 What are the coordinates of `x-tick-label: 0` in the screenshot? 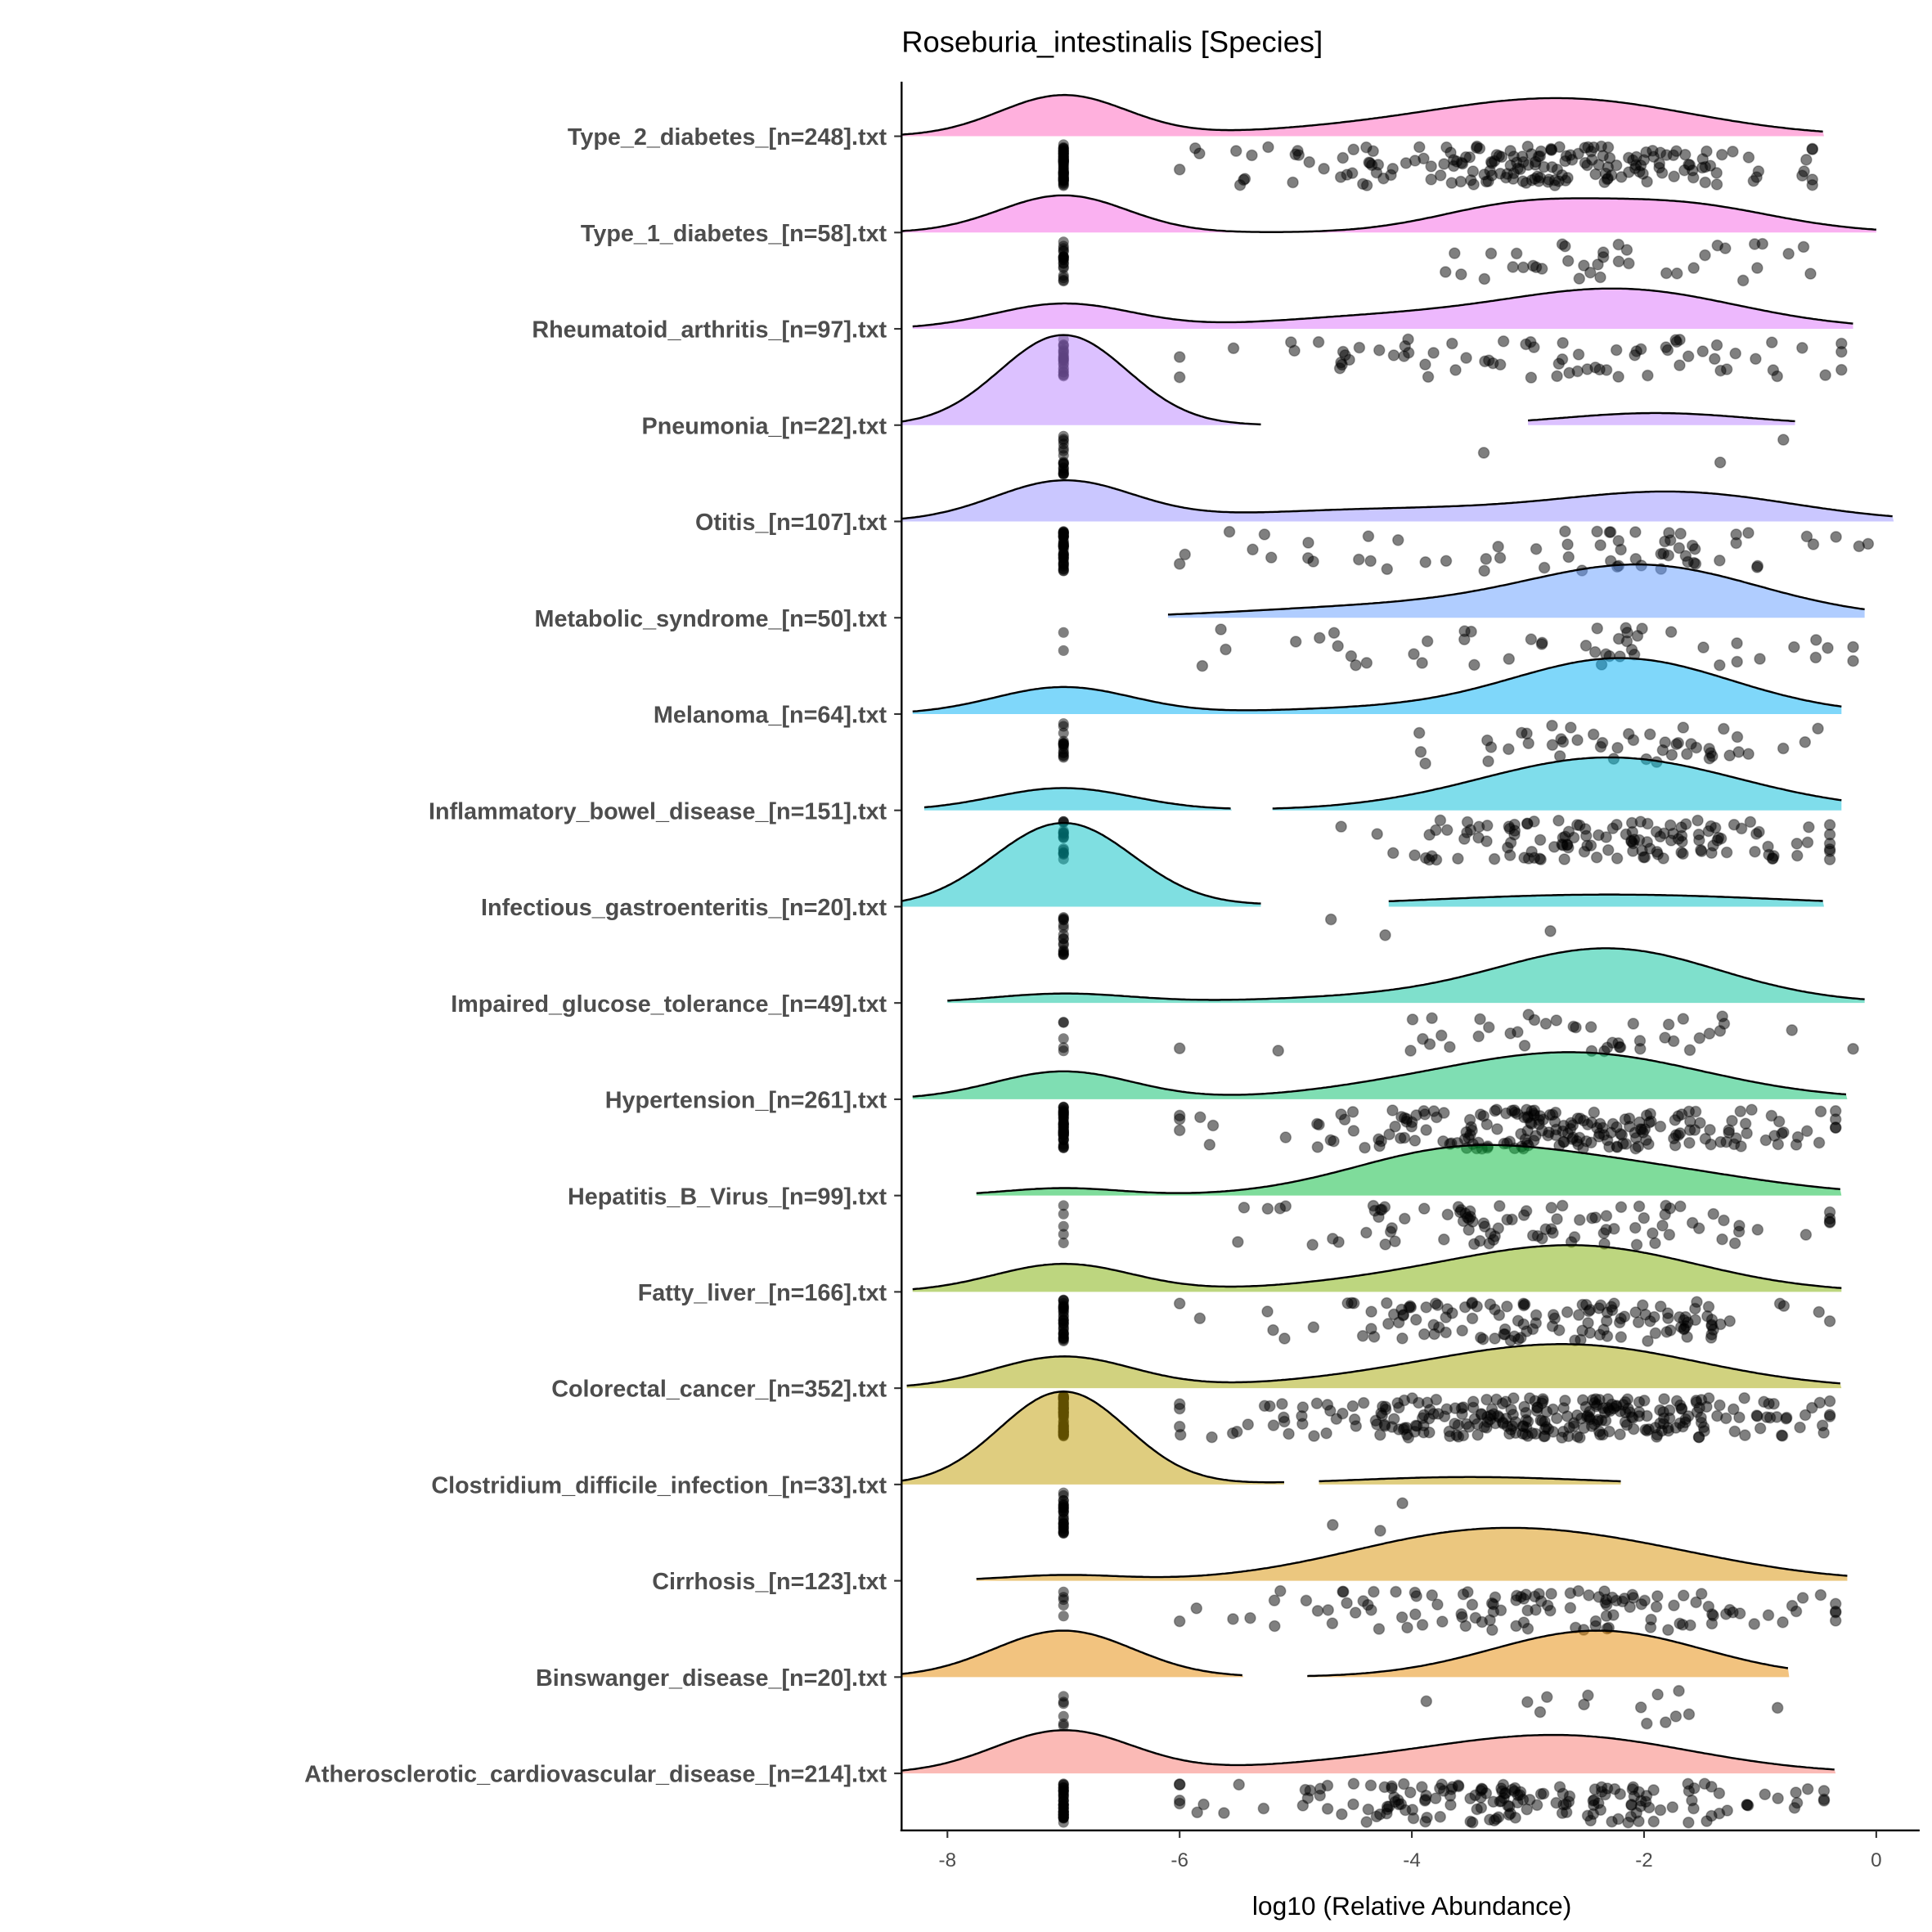 It's located at (1876, 1860).